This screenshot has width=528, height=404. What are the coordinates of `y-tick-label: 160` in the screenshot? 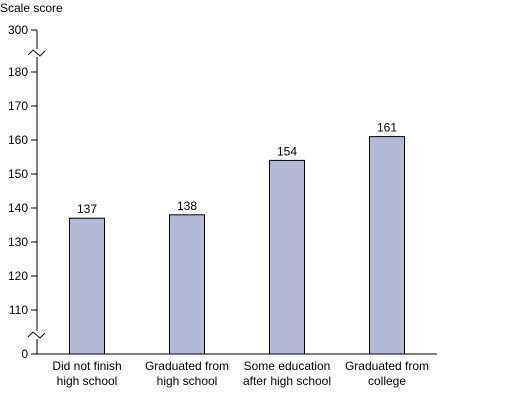 It's located at (18, 140).